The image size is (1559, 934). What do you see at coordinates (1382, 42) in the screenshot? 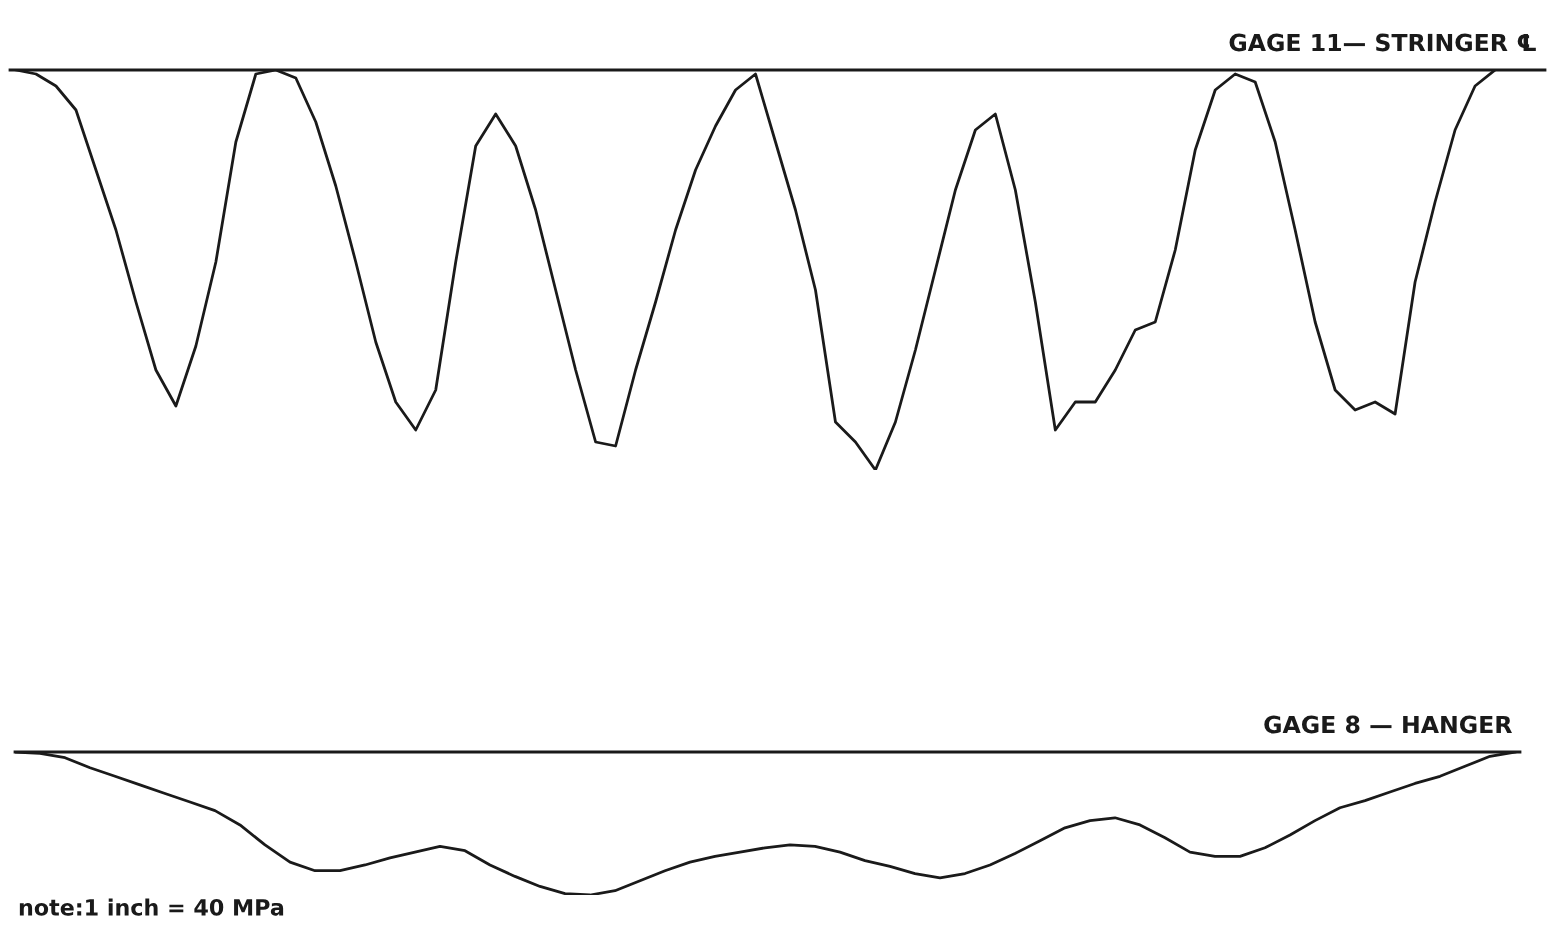
I see `chart-title: GAGE 11— STRINGER ℄` at bounding box center [1382, 42].